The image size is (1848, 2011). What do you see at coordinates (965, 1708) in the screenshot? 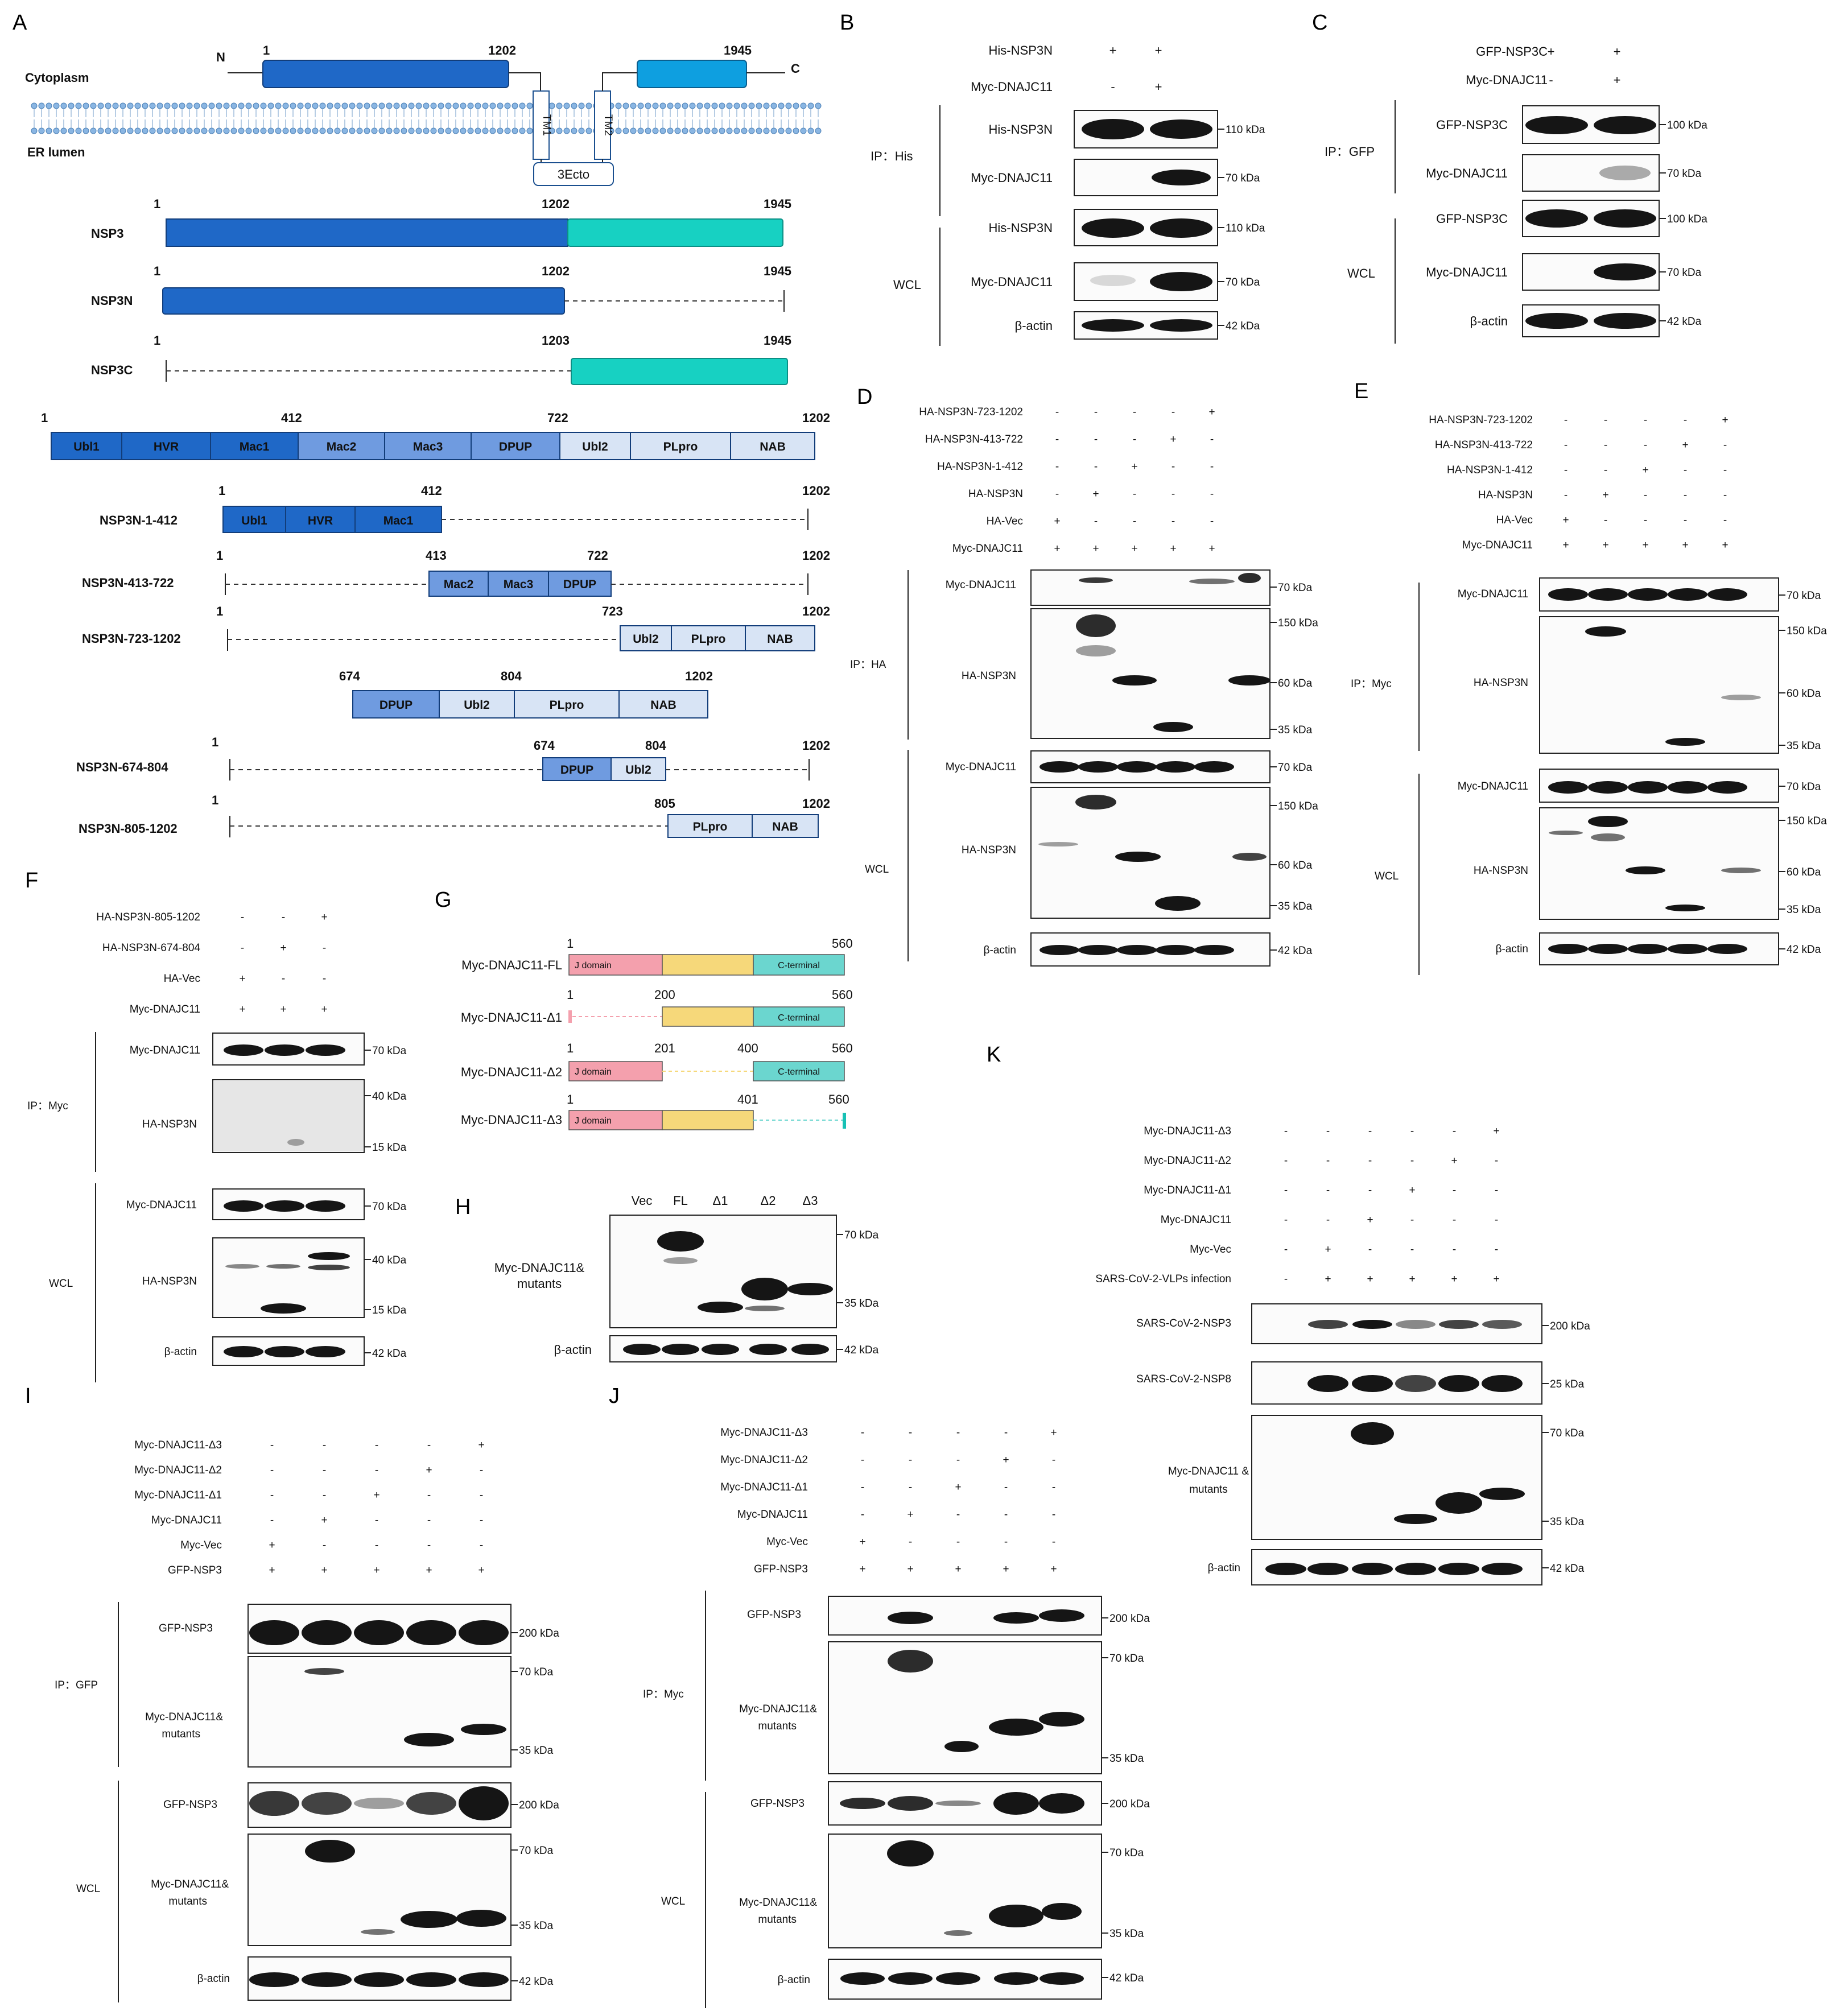
I see `blot-j-myc` at bounding box center [965, 1708].